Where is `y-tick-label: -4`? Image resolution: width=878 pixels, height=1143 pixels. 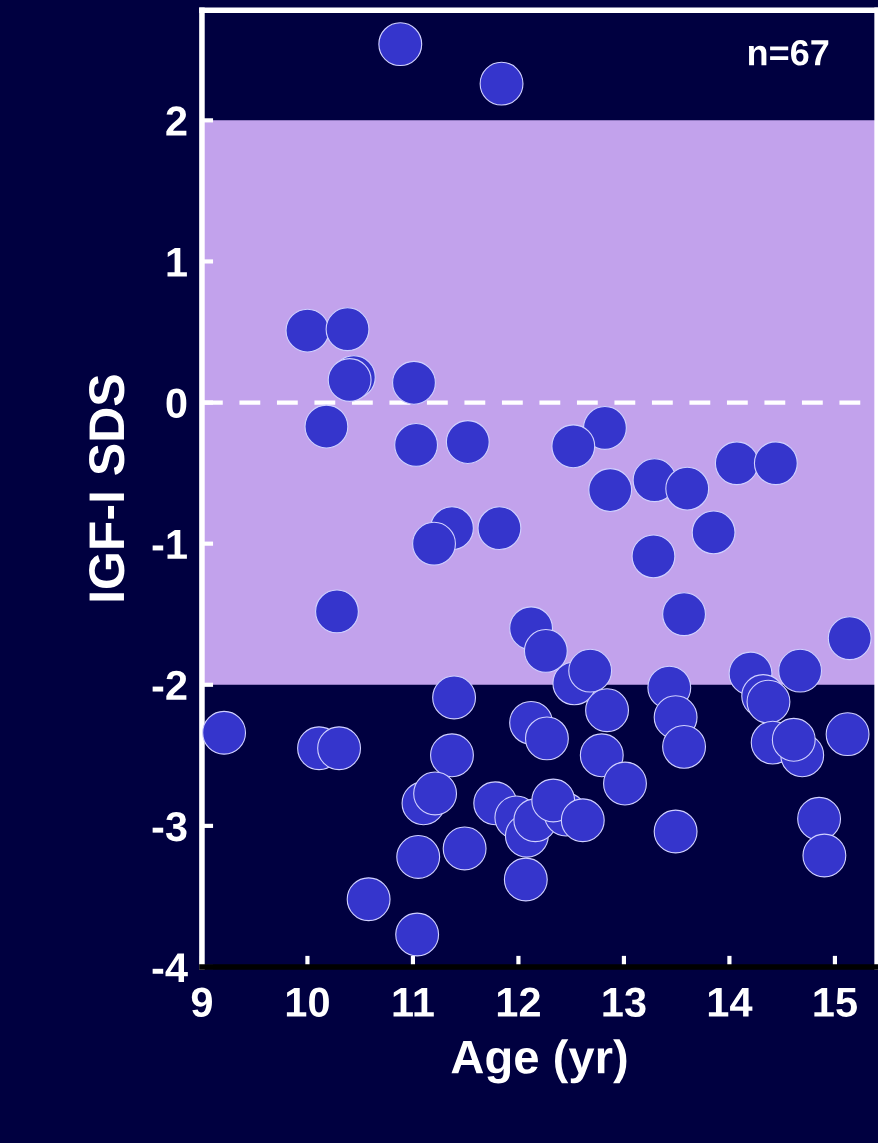 y-tick-label: -4 is located at coordinates (170, 968).